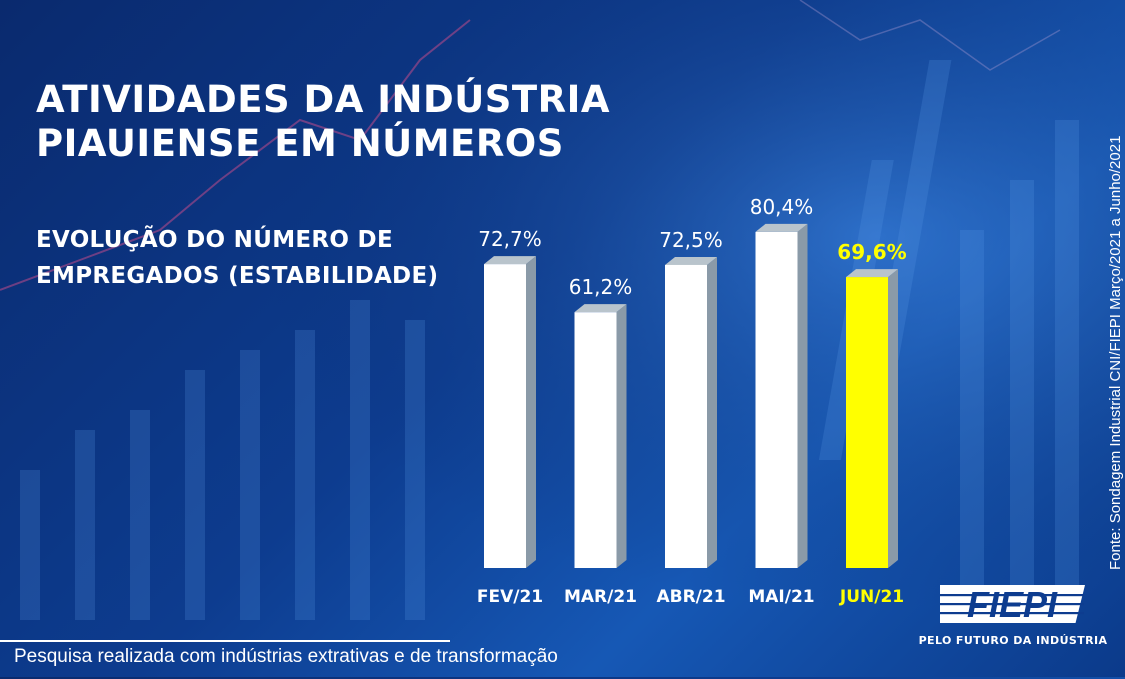 Image resolution: width=1125 pixels, height=679 pixels. Describe the element at coordinates (782, 207) in the screenshot. I see `bar-value-label: 80,4%` at that location.